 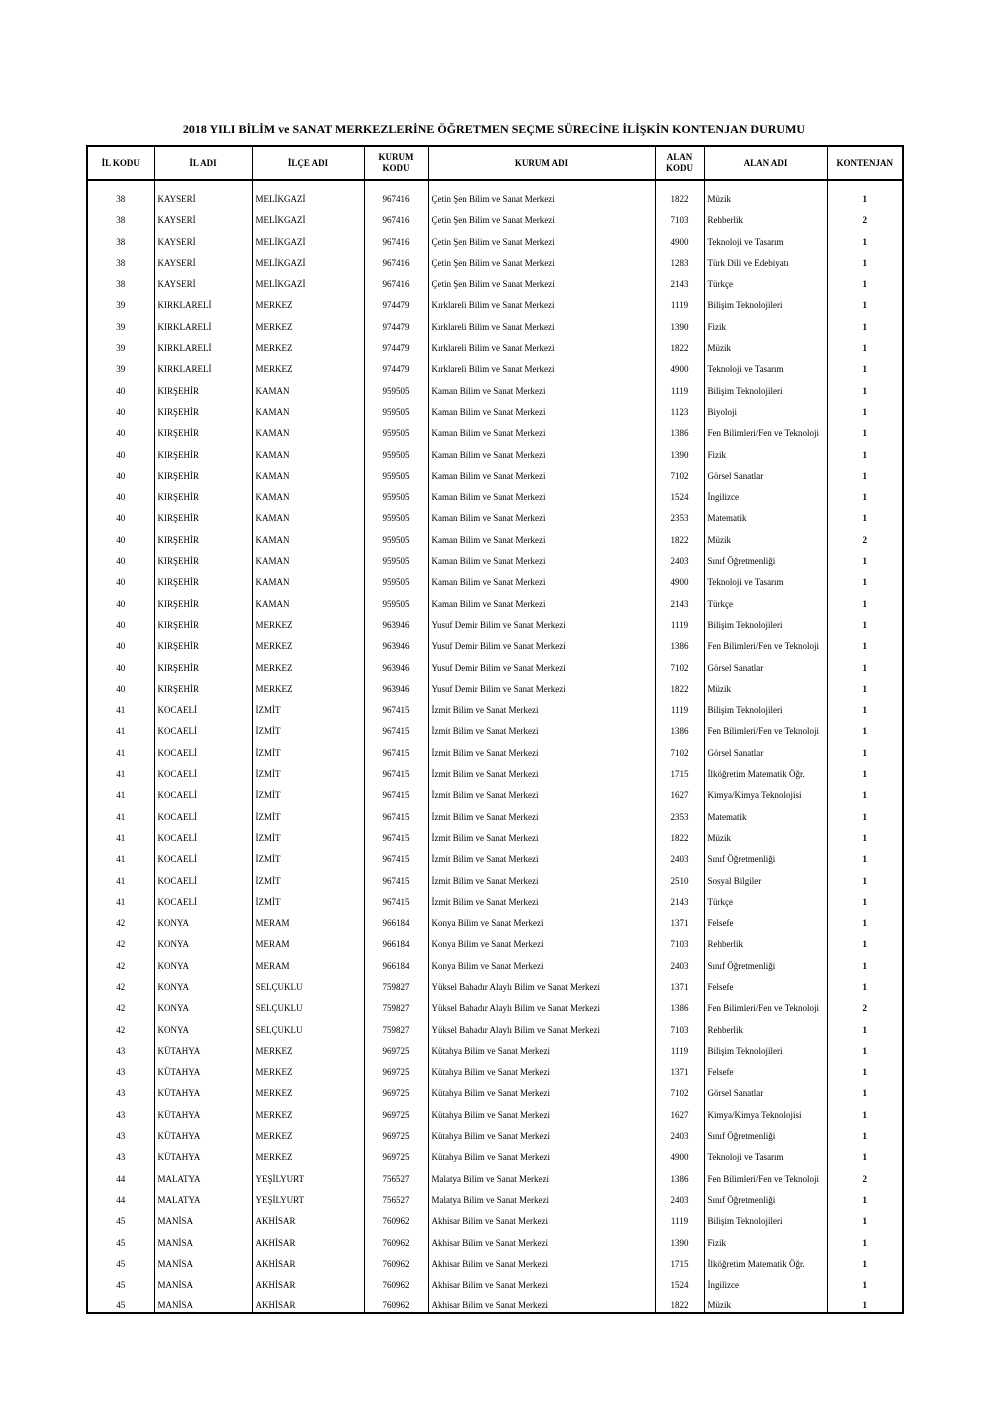 I want to click on table-cell: 969725, so click(x=396, y=1068).